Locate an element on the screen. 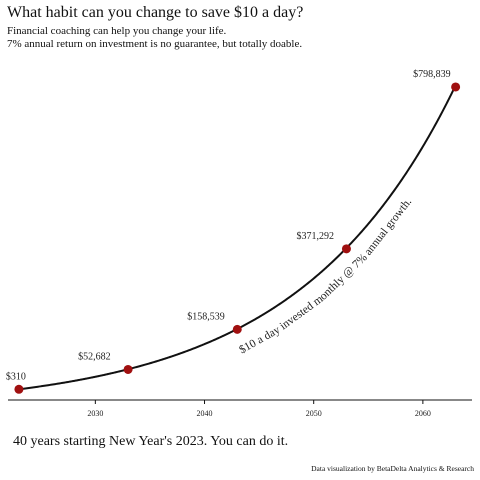 The height and width of the screenshot is (480, 480). data-label-2023: $310 is located at coordinates (16, 376).